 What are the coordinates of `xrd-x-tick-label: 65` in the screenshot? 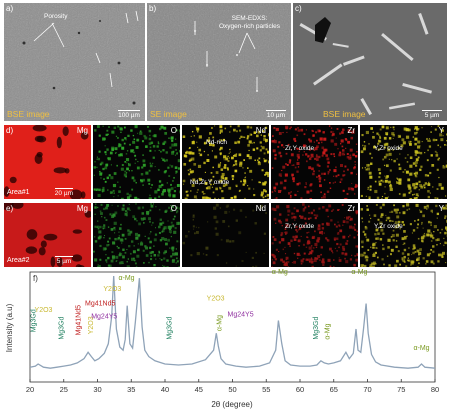 It's located at (334, 389).